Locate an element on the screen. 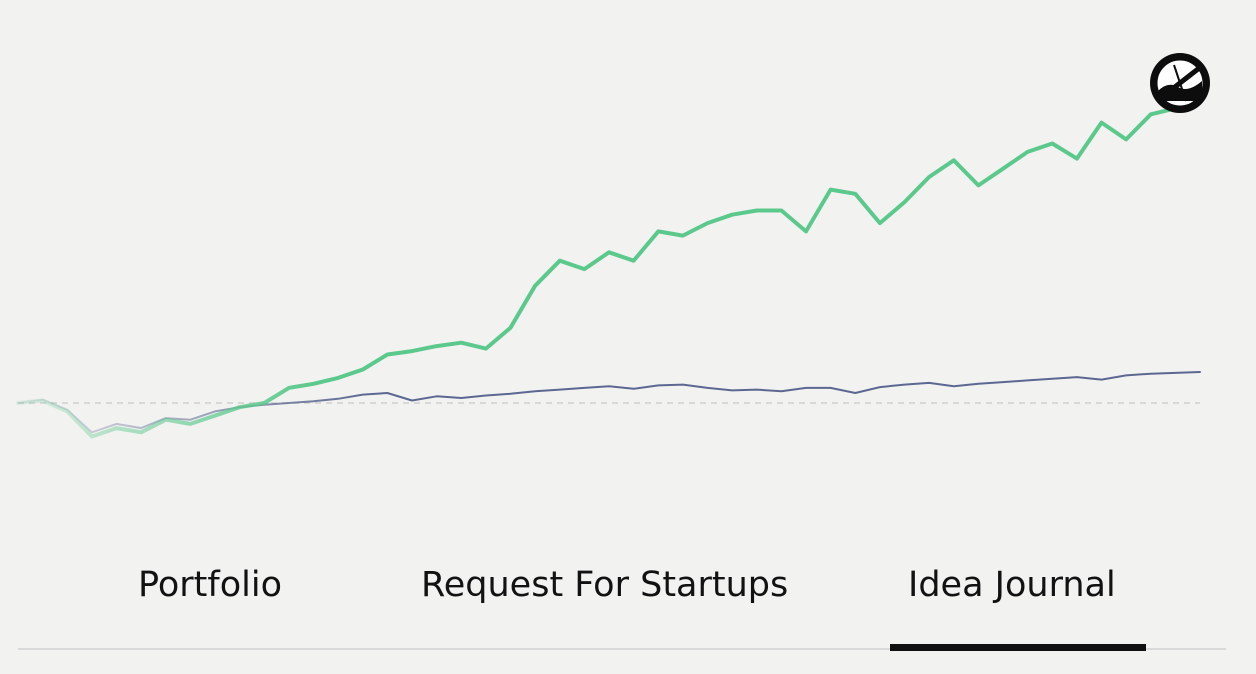  series-line-blue is located at coordinates (609, 402).